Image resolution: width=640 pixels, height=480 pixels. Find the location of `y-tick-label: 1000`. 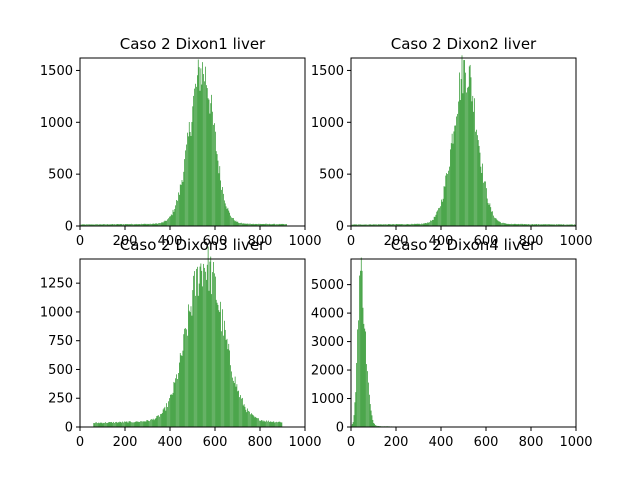

y-tick-label: 1000 is located at coordinates (327, 399).